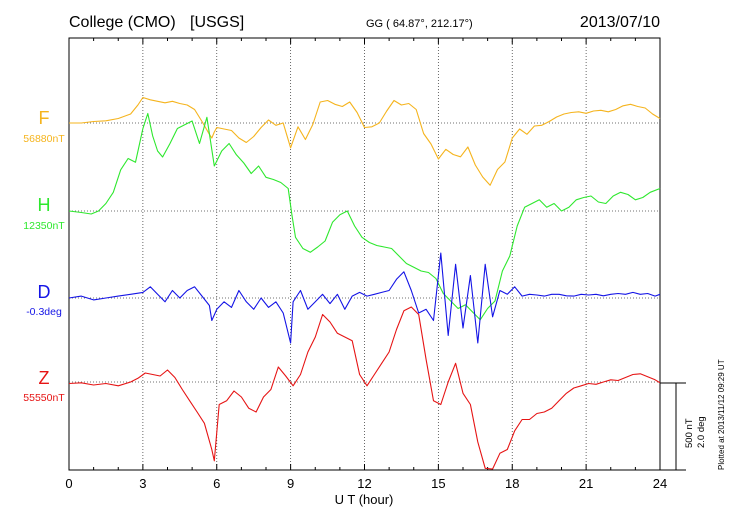 The width and height of the screenshot is (730, 520). I want to click on series-baseline-z: 55550nT, so click(44, 398).